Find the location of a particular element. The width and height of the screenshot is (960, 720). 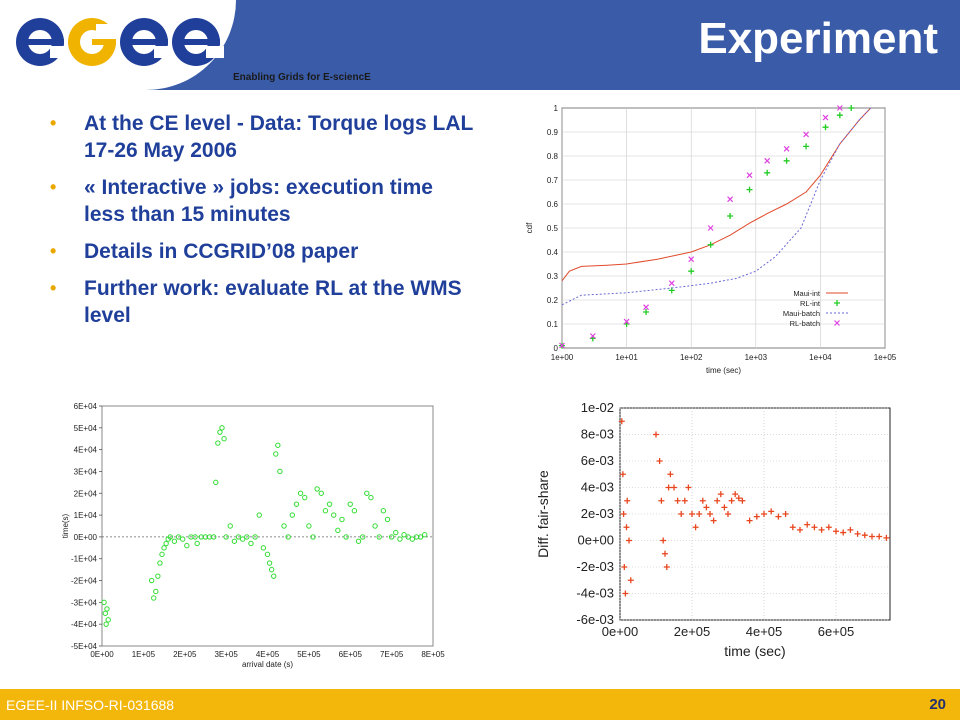

legend-label: Maui-int is located at coordinates (807, 293).